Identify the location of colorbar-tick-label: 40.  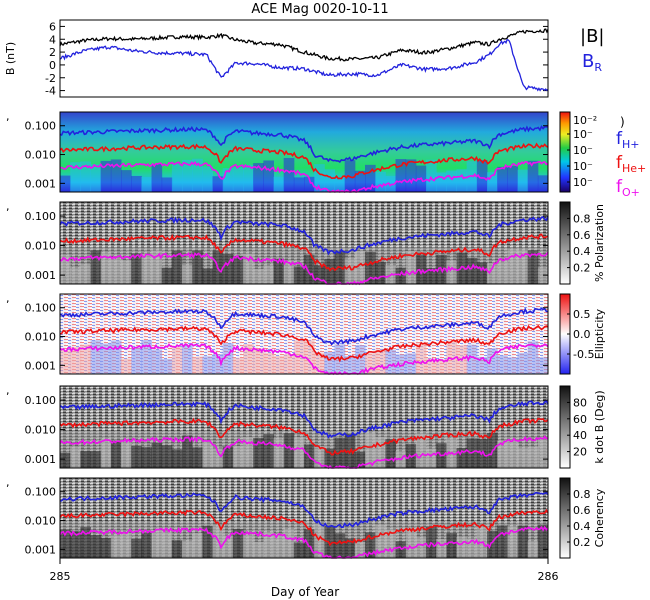
(580, 435).